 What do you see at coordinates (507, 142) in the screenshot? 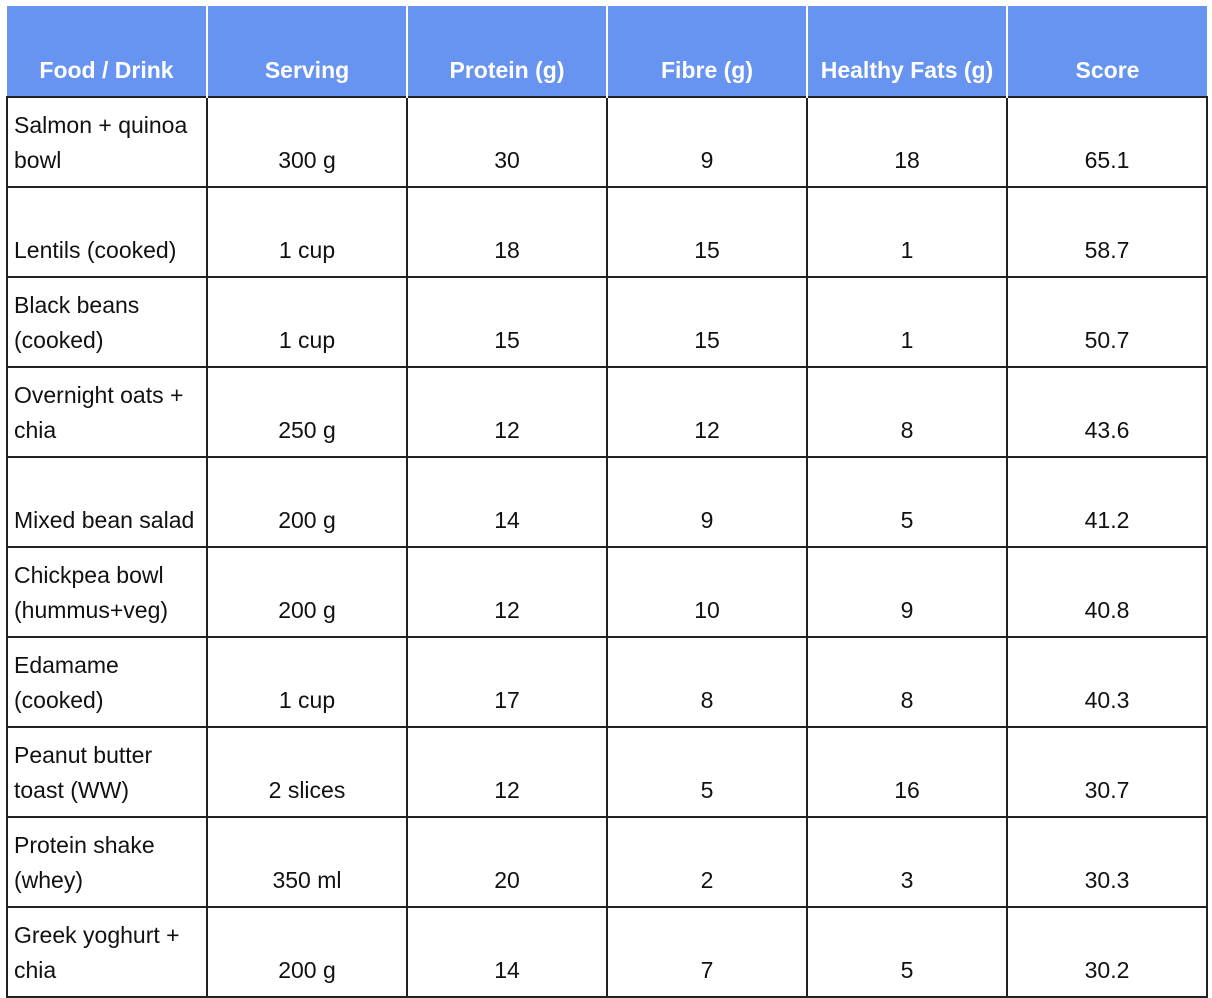
I see `cell-protein: 30` at bounding box center [507, 142].